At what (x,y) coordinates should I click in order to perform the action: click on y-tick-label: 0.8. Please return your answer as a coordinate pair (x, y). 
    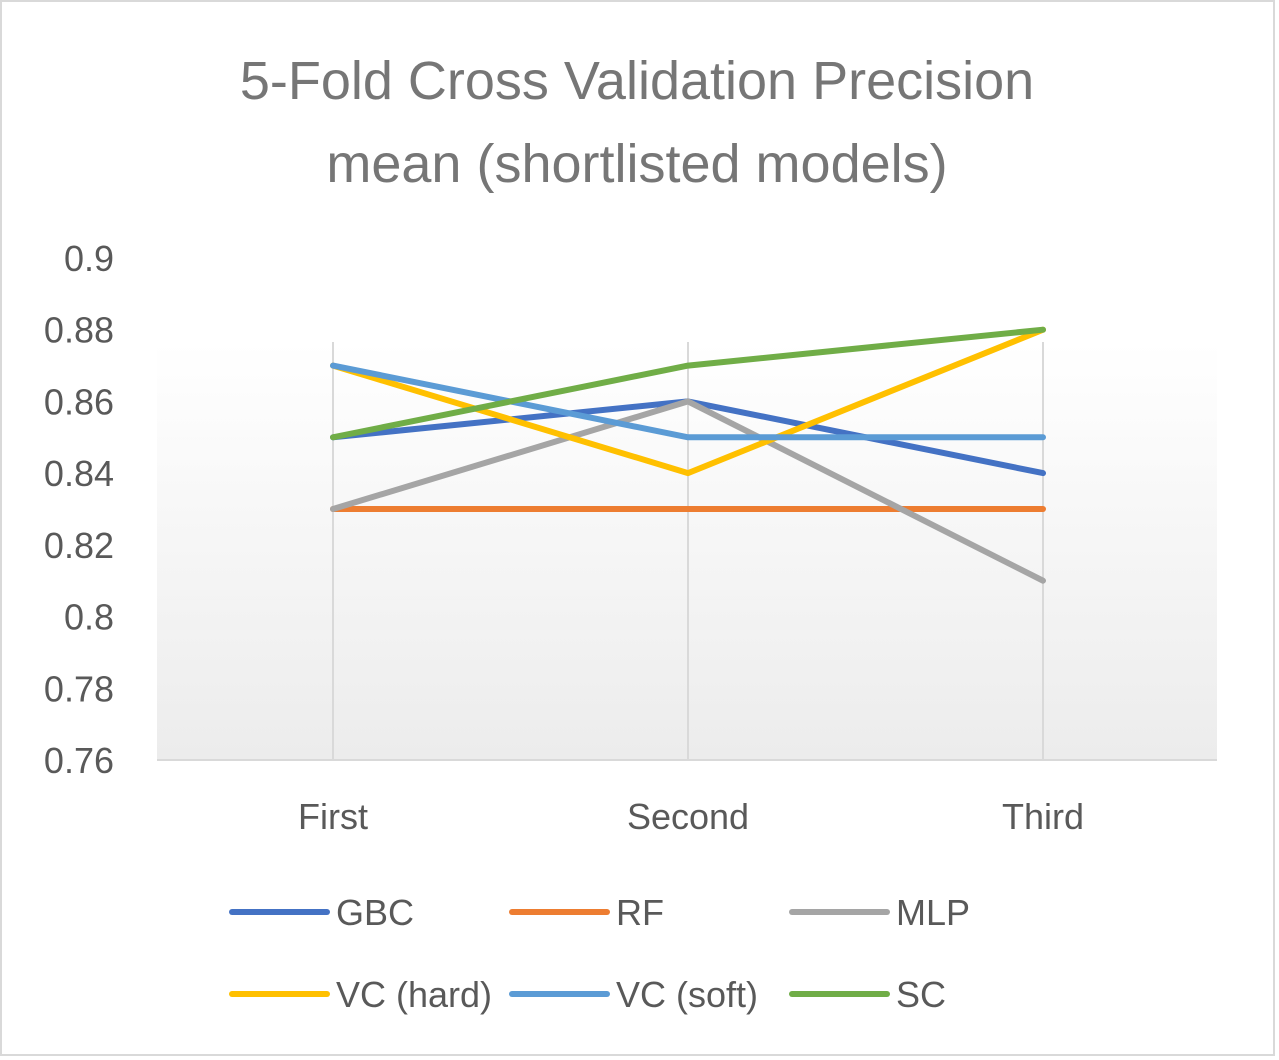
    Looking at the image, I should click on (89, 617).